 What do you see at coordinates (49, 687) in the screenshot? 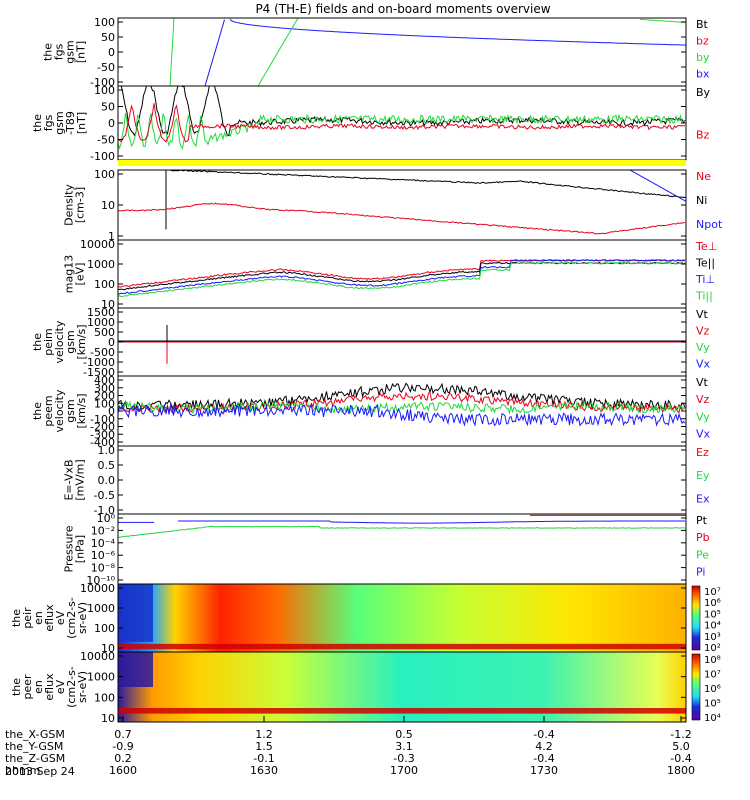
I see `y-axis-label: thepeerenefluxeV(cm2-s-sr-eV)` at bounding box center [49, 687].